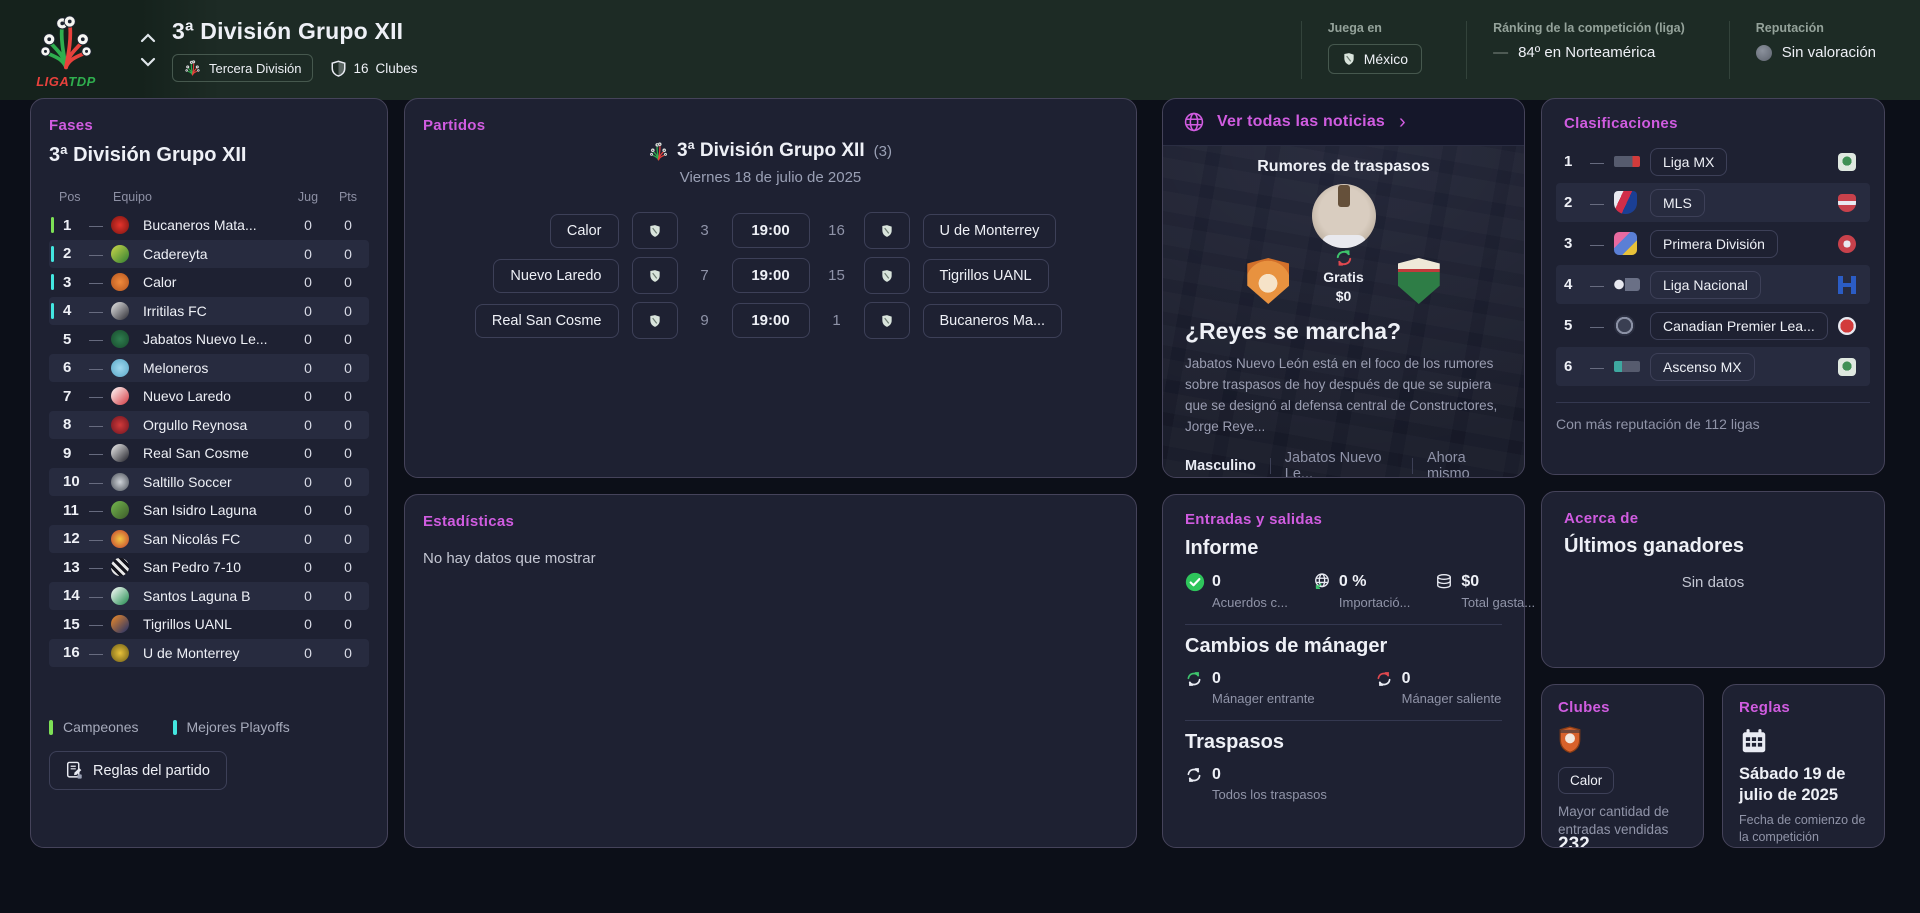 This screenshot has width=1920, height=913. I want to click on ligatdp-logo: LIGATDP, so click(66, 50).